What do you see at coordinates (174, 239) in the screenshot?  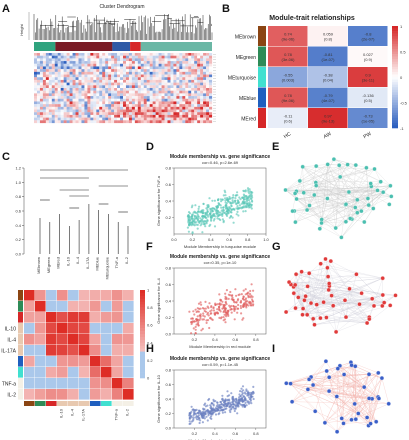 I see `scatter-x-tick-label: 0.0` at bounding box center [174, 239].